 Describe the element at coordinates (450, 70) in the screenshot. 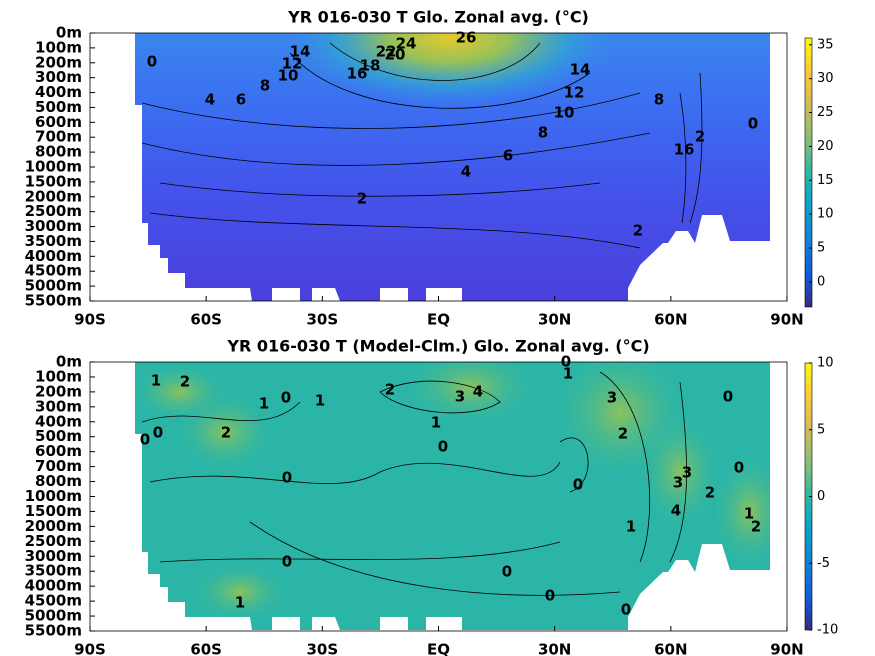

I see `warm-core` at that location.